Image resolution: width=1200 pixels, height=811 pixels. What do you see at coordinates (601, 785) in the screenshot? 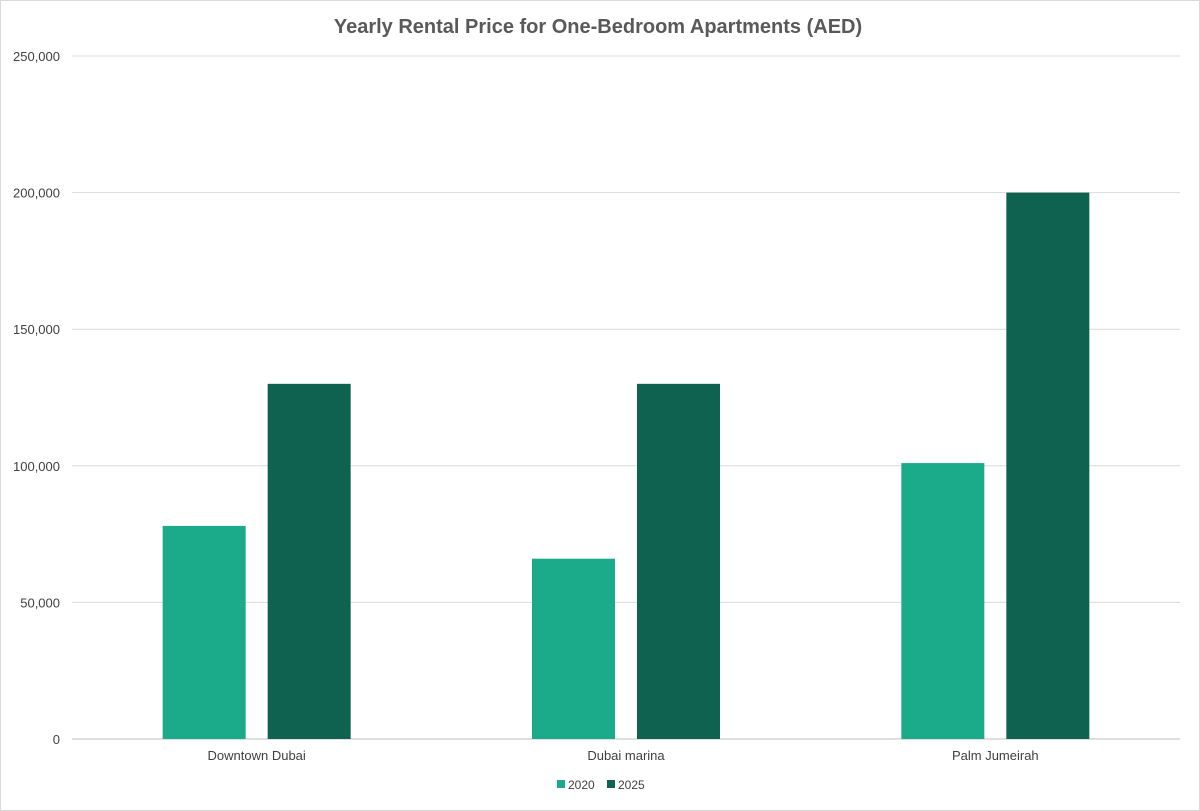
I see `legend: 2020 2025` at bounding box center [601, 785].